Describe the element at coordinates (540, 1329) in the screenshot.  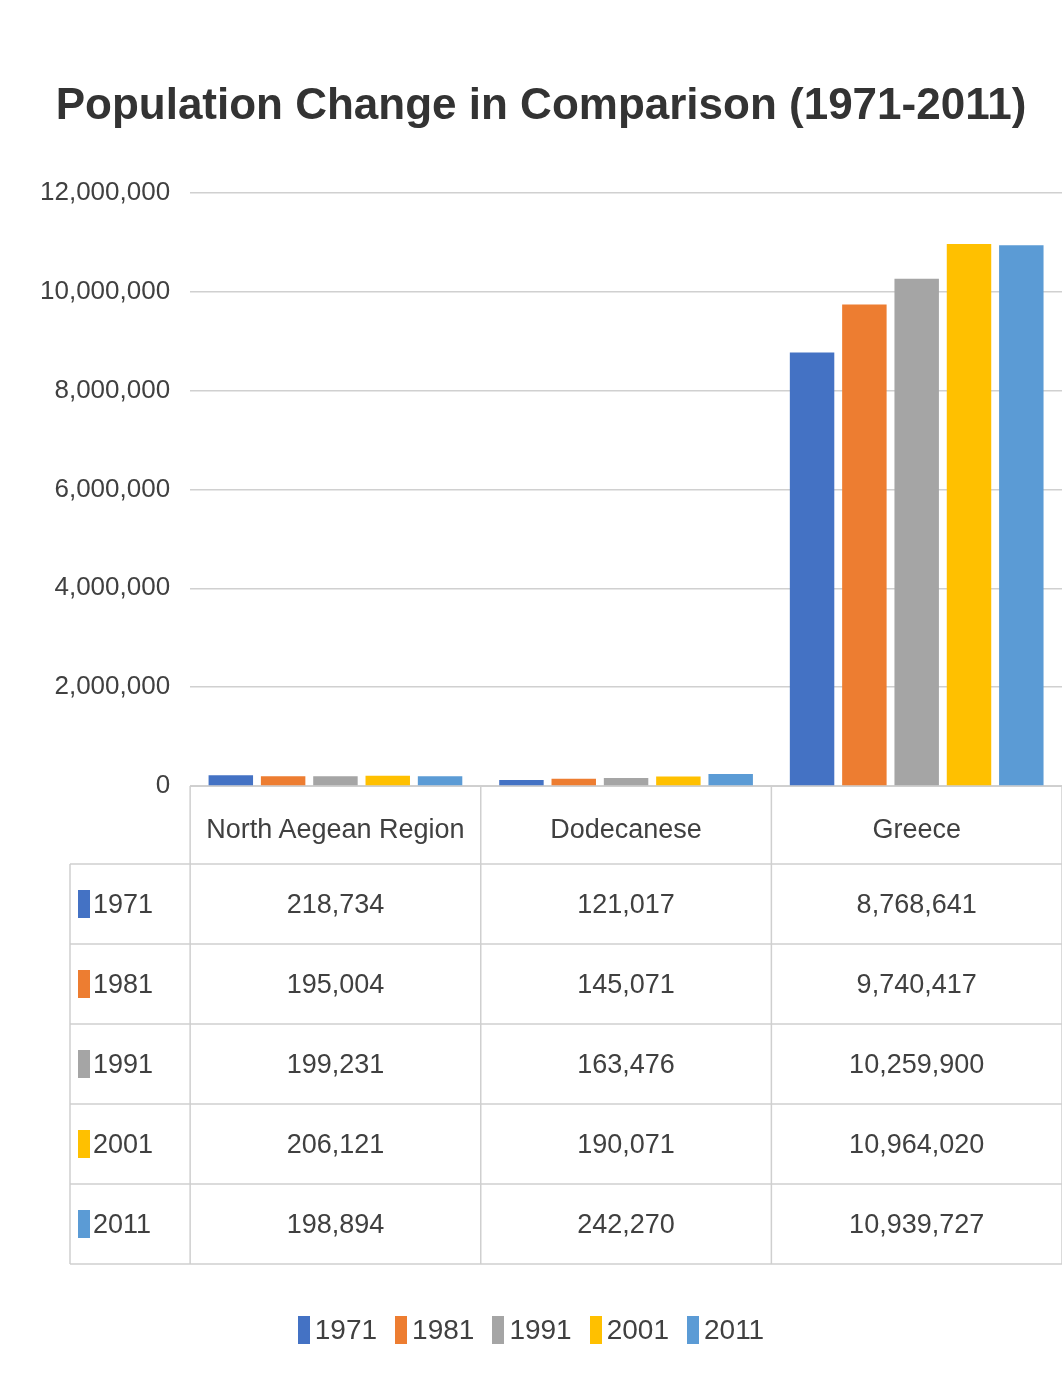
I see `text: 1991` at that location.